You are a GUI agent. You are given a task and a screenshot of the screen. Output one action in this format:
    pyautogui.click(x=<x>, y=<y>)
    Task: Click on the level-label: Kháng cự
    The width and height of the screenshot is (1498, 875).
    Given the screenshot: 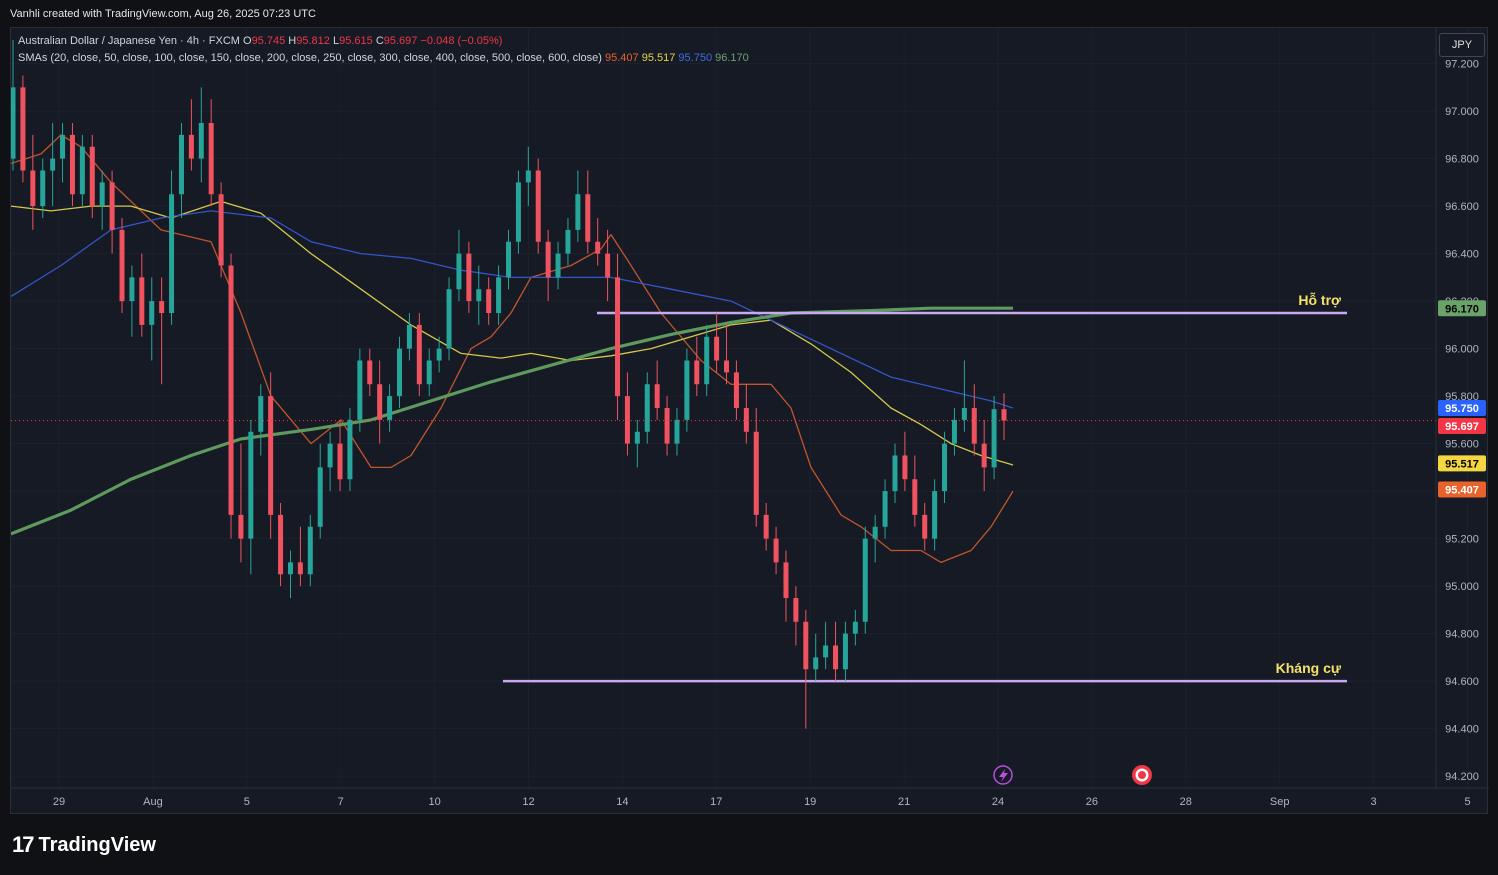 What is the action you would take?
    pyautogui.click(x=1309, y=668)
    